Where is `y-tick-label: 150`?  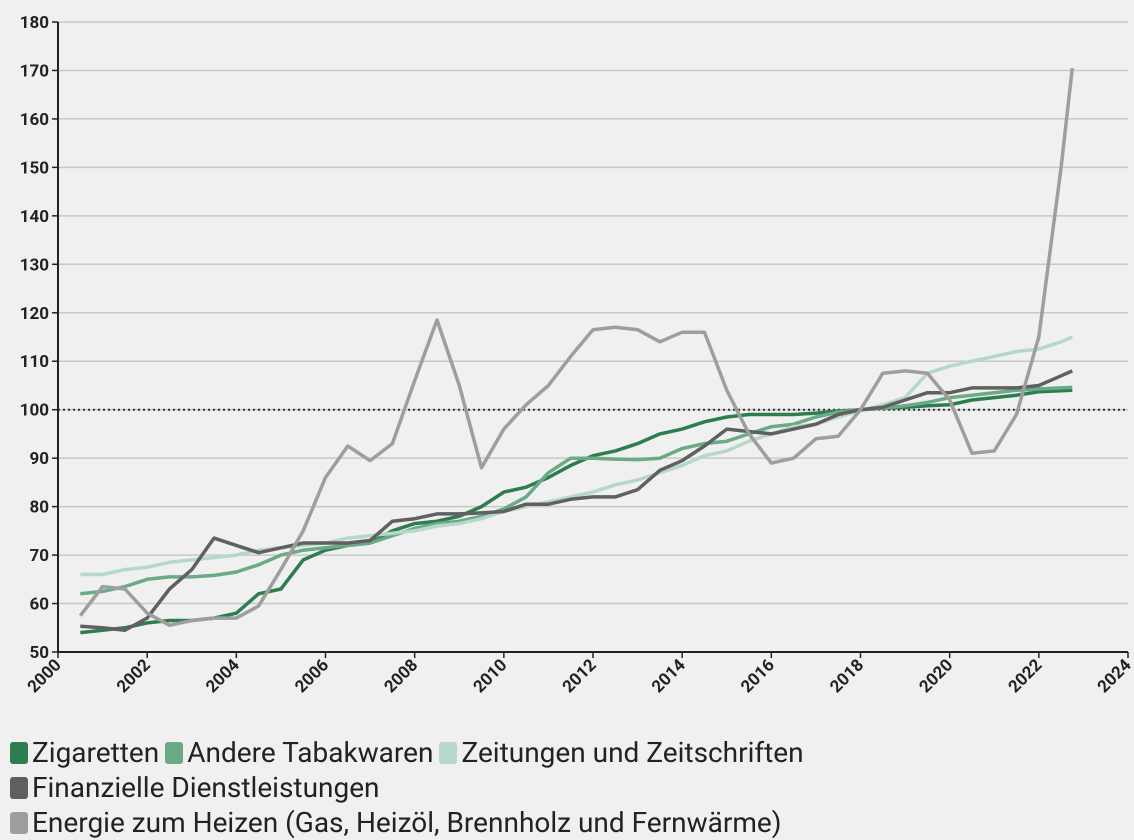
y-tick-label: 150 is located at coordinates (34, 168).